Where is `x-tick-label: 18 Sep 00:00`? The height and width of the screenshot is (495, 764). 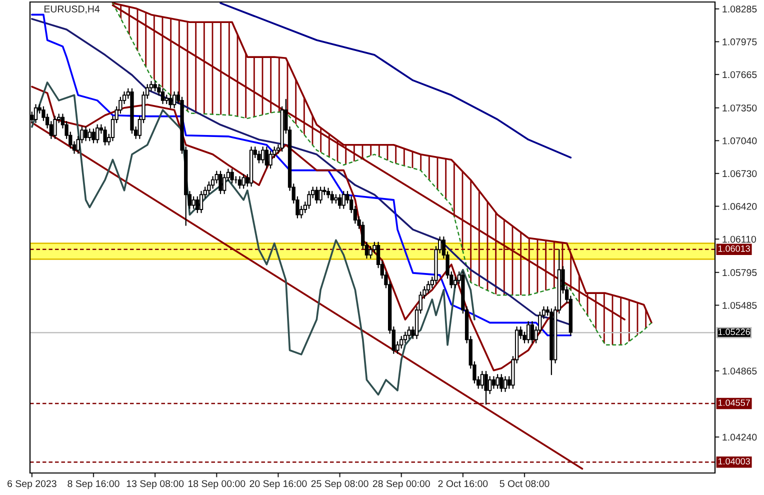
x-tick-label: 18 Sep 00:00 is located at coordinates (217, 485).